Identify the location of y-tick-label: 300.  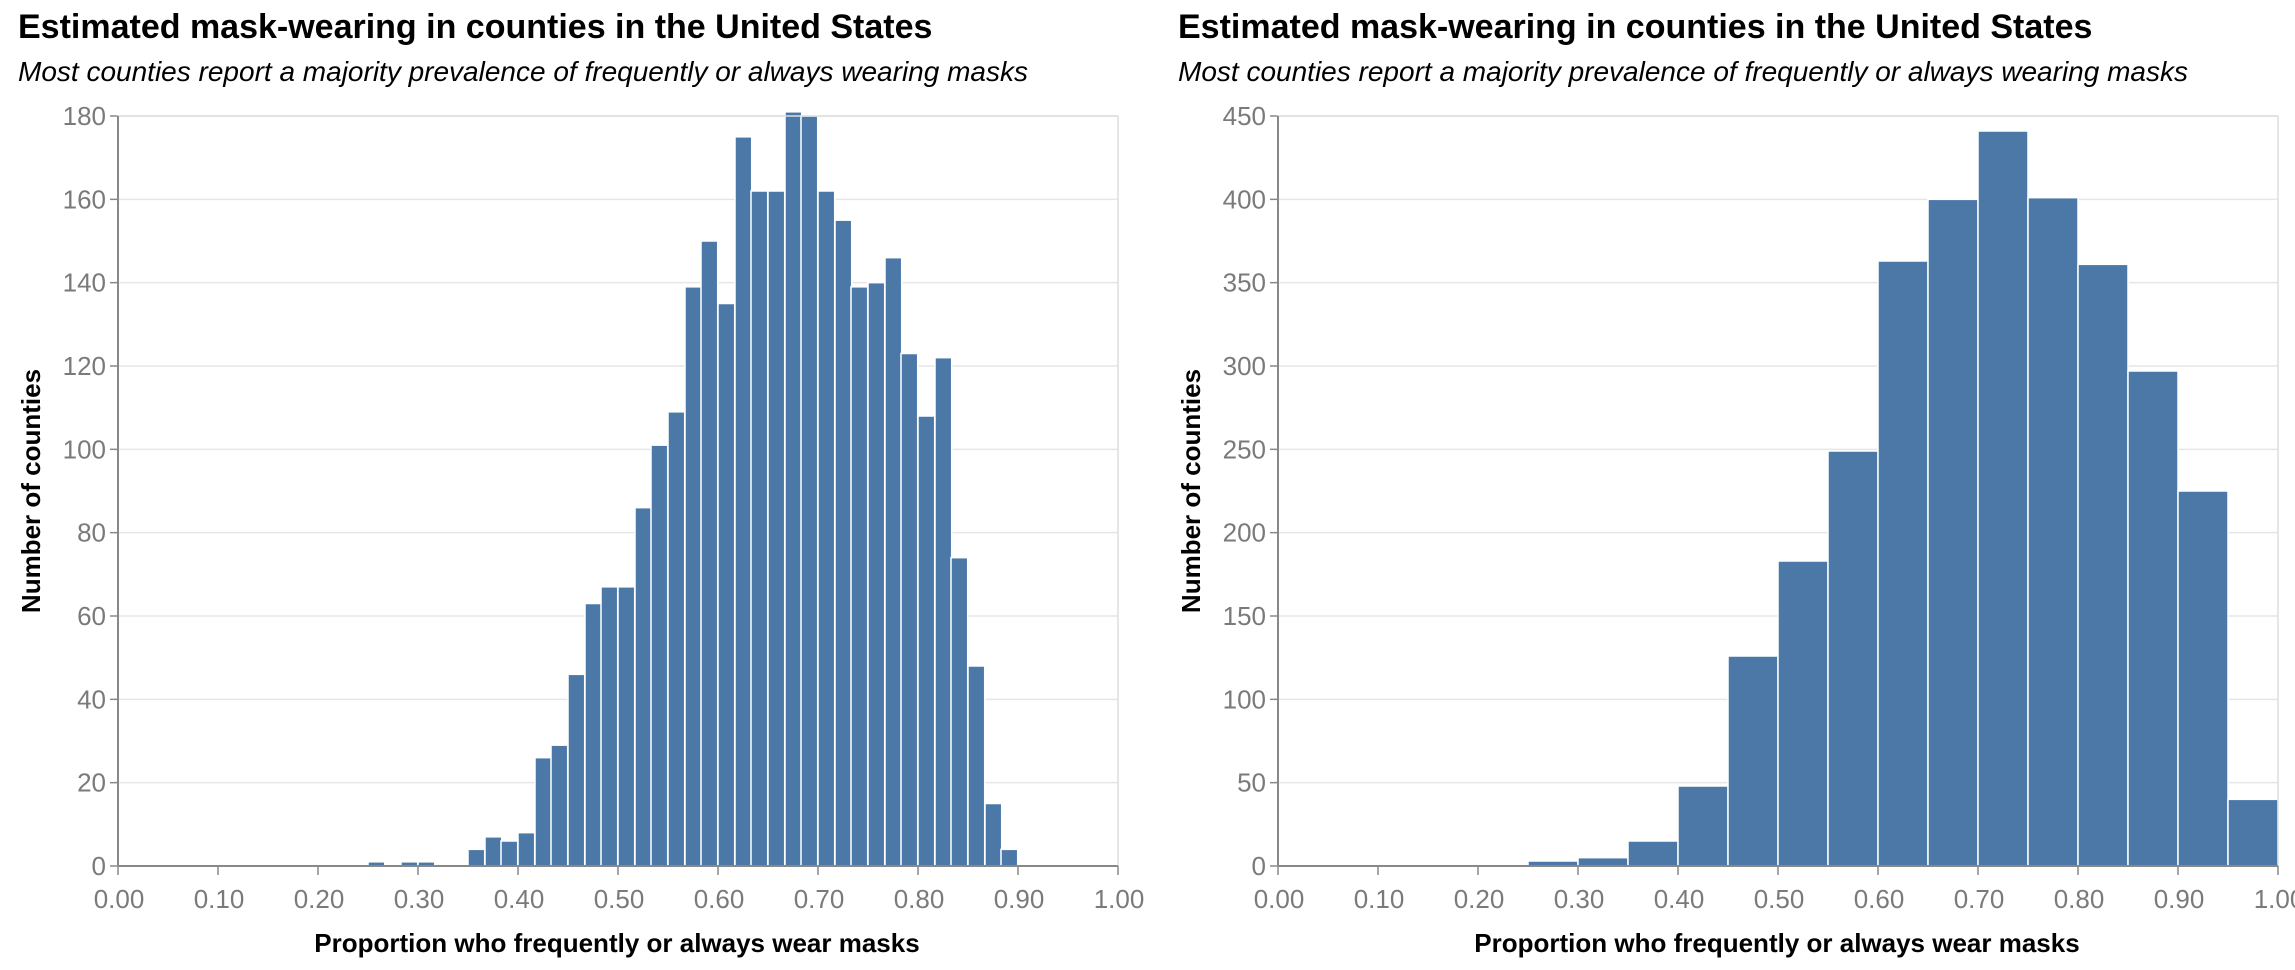
(1244, 366).